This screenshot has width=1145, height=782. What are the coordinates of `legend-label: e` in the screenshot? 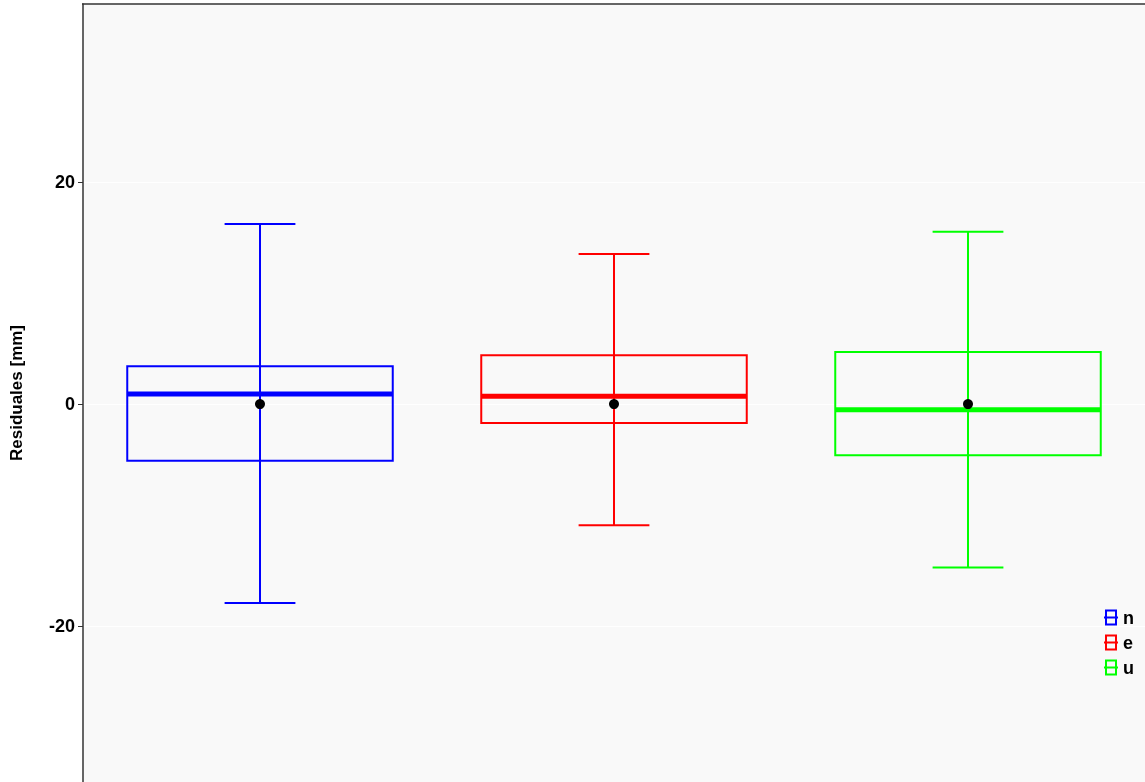 It's located at (1128, 642).